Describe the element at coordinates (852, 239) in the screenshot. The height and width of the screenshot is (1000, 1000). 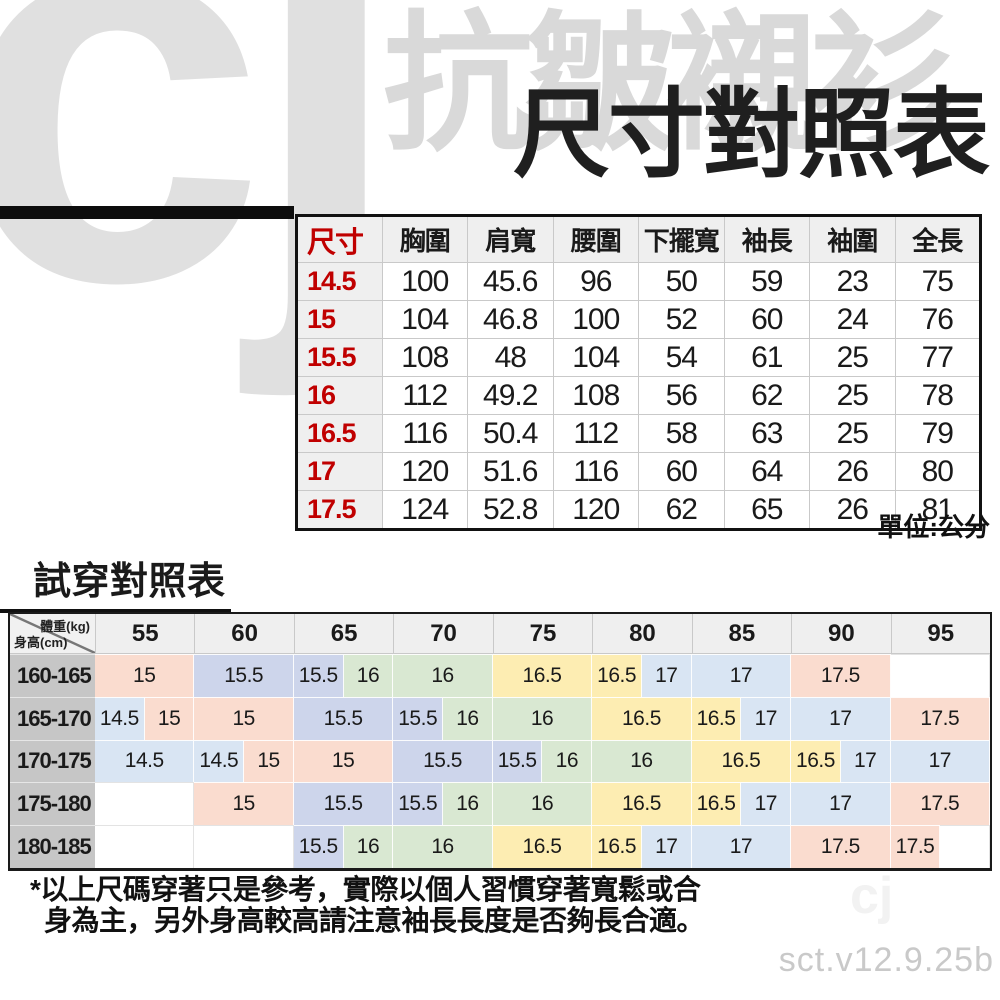
I see `size-column-header: 袖圍` at that location.